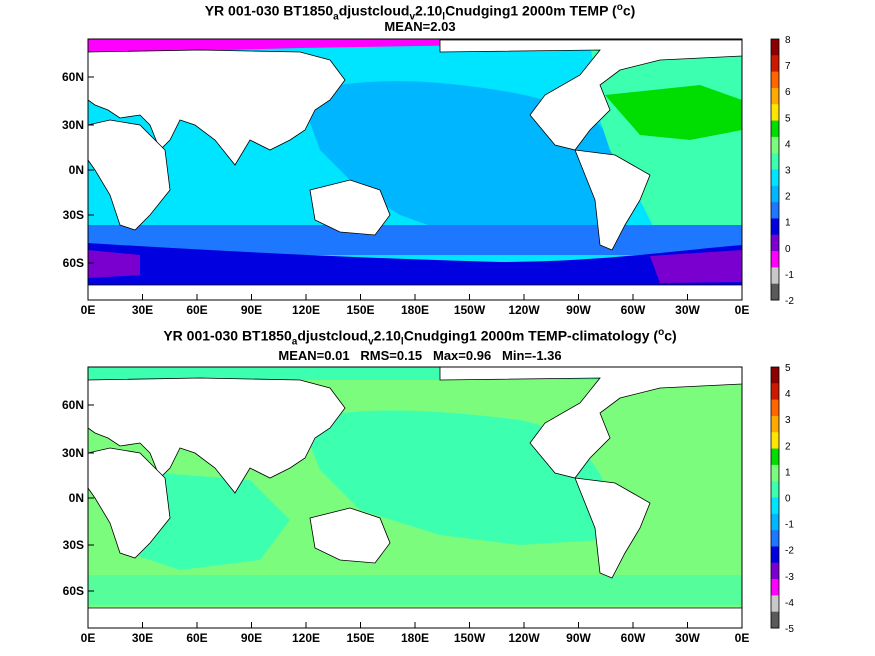 The image size is (875, 656). I want to click on title-text: c), so click(670, 335).